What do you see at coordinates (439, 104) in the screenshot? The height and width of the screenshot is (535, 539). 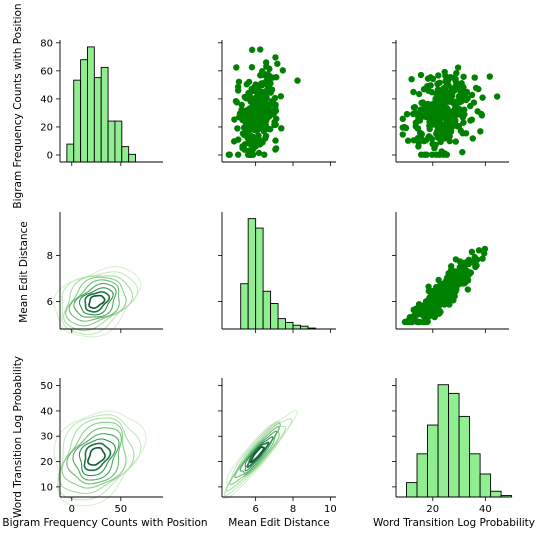 I see `ticks-r0-c2` at bounding box center [439, 104].